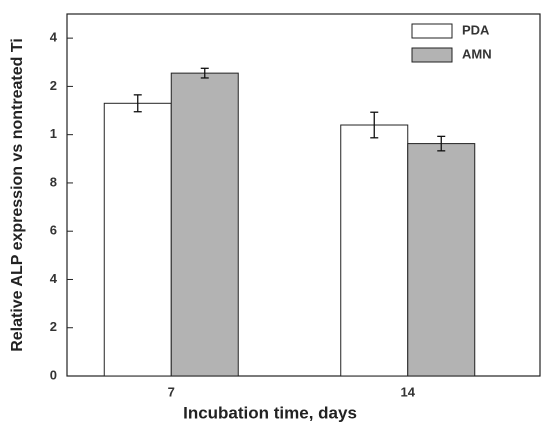 The height and width of the screenshot is (436, 550). I want to click on y-tick-label: 8, so click(53, 181).